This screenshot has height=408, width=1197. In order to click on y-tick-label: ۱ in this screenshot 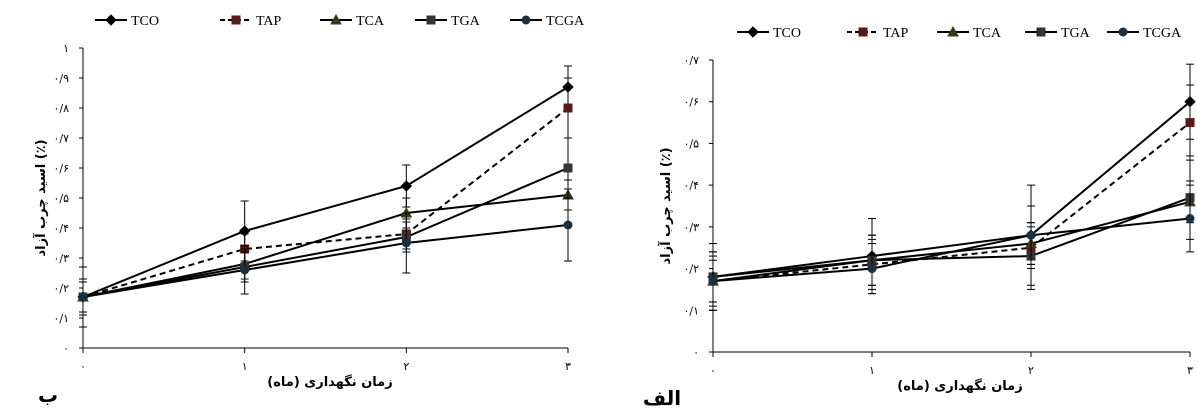, I will do `click(66, 48)`.